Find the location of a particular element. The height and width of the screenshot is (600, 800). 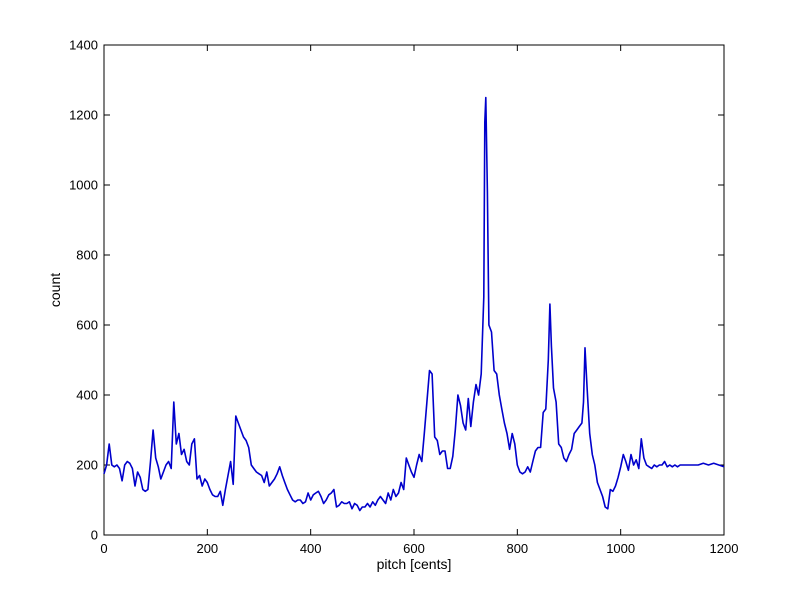

x-tick-label: 800 is located at coordinates (517, 548).